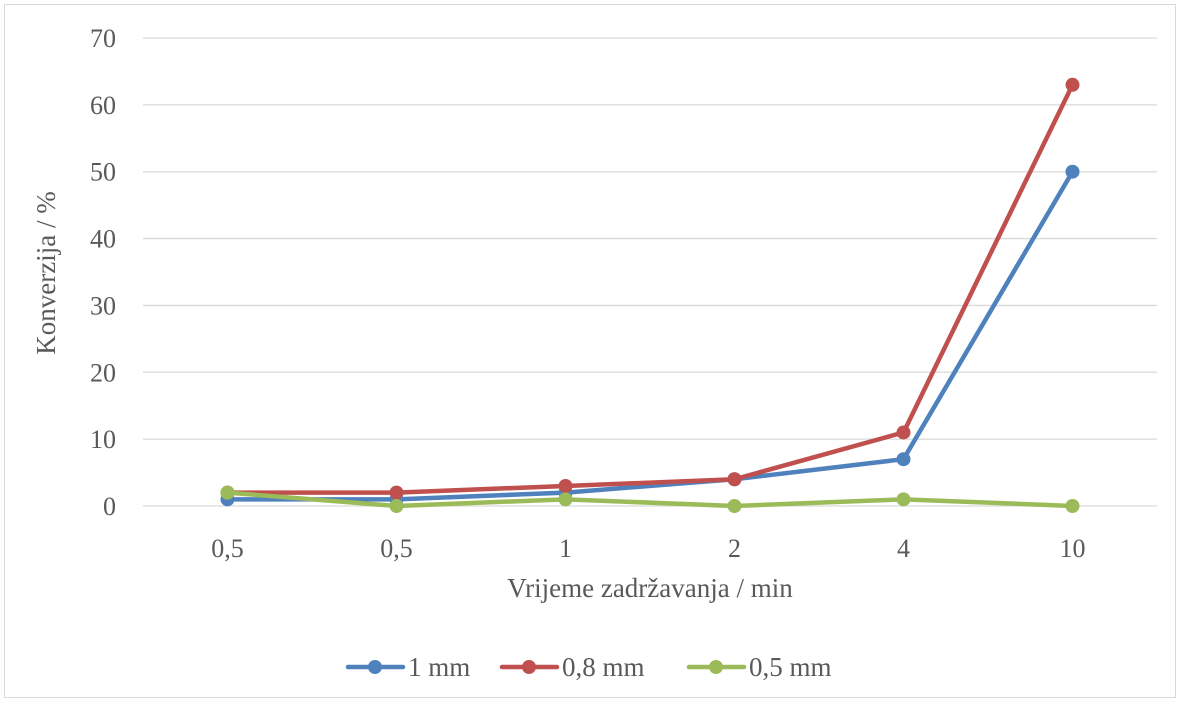 The width and height of the screenshot is (1182, 704). Describe the element at coordinates (103, 372) in the screenshot. I see `y-tick-label: 20` at that location.